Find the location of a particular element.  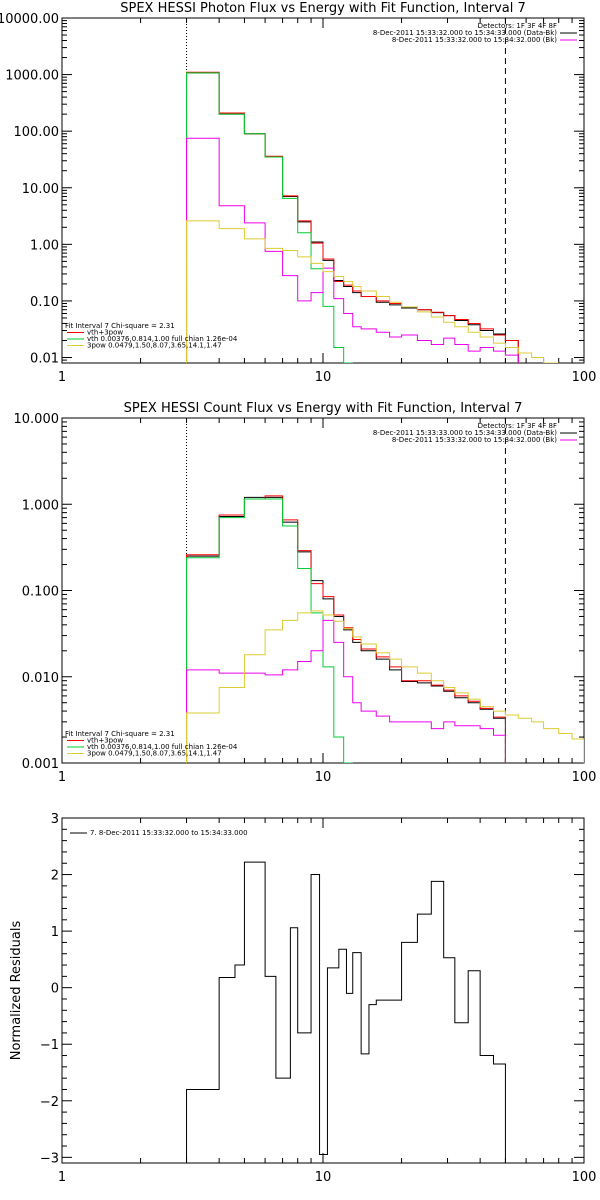

y-tick-label: 0 is located at coordinates (55, 989).